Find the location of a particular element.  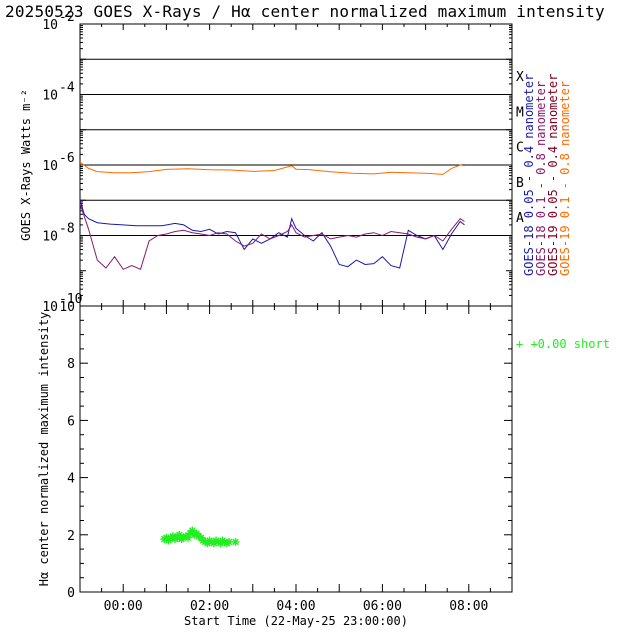

flare-class-label: X is located at coordinates (520, 77).